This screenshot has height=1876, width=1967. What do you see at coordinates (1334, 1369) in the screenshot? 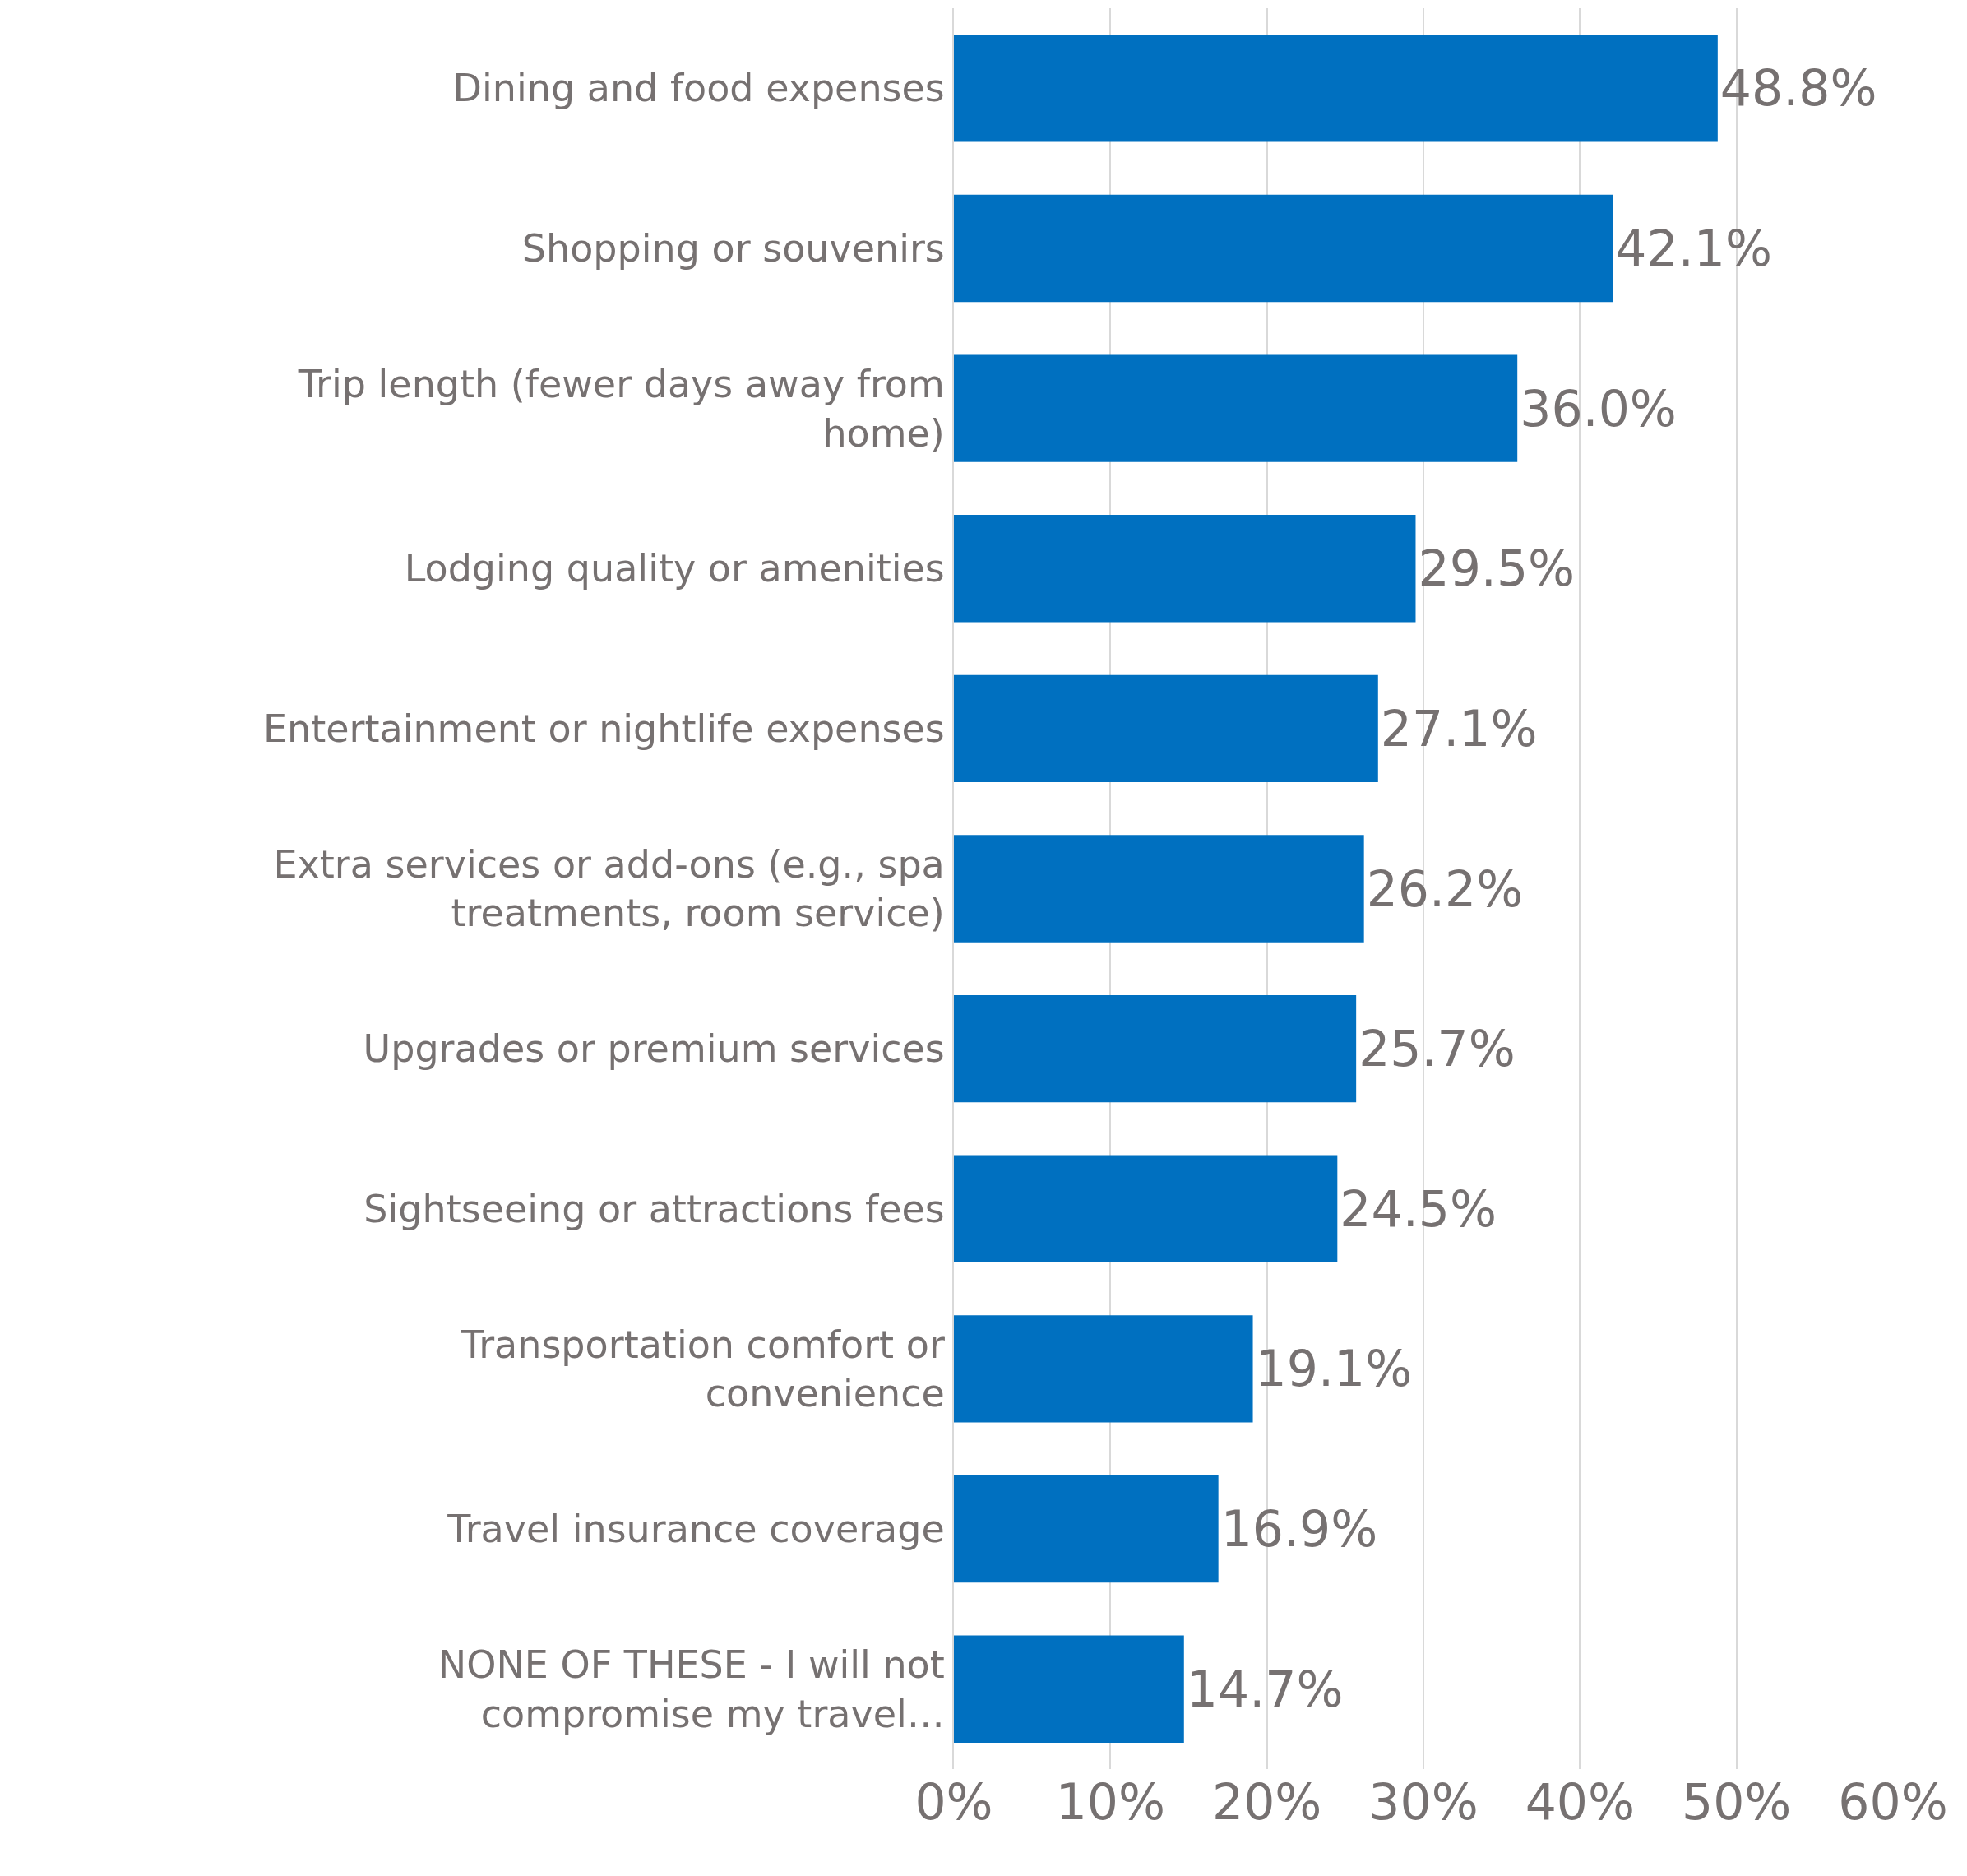
I see `data-label: 19.1%` at bounding box center [1334, 1369].